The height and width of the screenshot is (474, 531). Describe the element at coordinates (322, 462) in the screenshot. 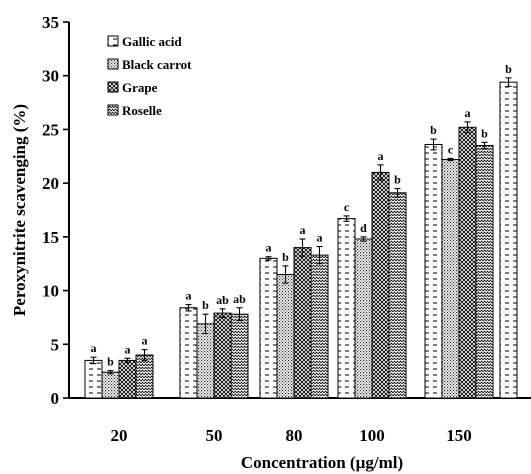

I see `x-axis-title: Concentration (µg/ml)` at that location.